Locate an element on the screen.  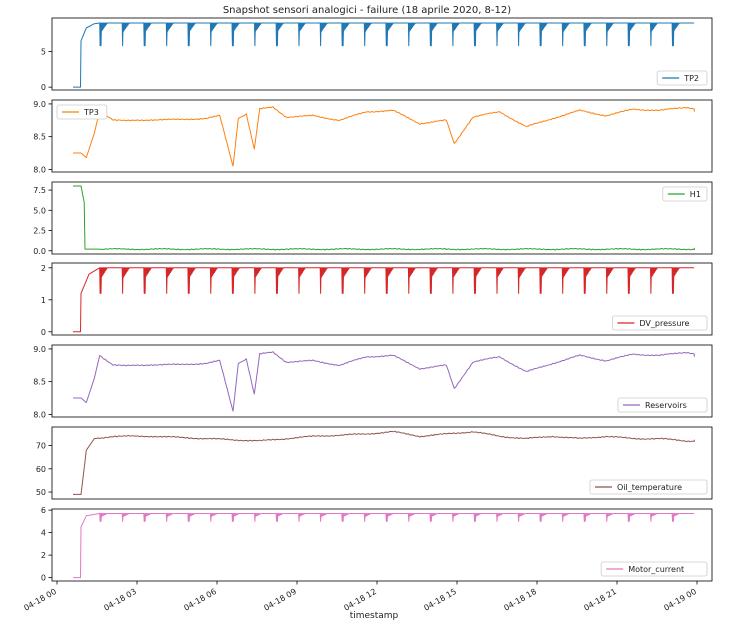
panel-tp2: 0 5 TP2 is located at coordinates (377, 54).